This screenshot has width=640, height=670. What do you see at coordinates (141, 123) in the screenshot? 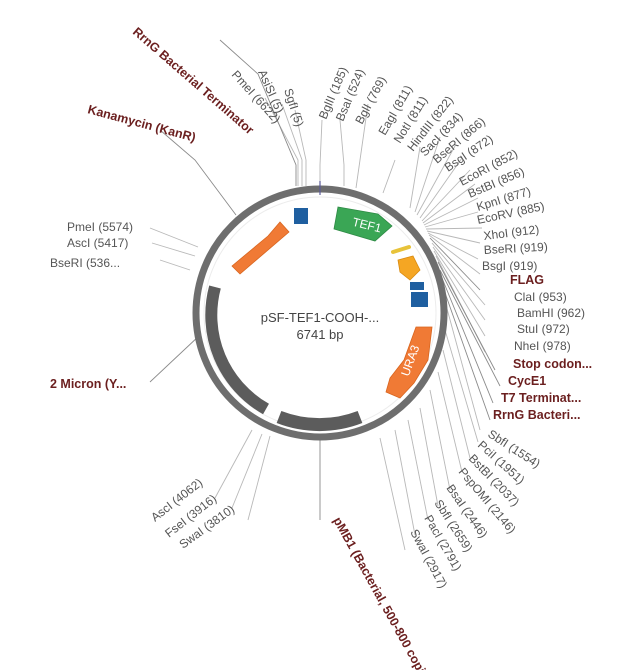
I see `feature-kanamycin: Kanamycin (KanR)` at bounding box center [141, 123].